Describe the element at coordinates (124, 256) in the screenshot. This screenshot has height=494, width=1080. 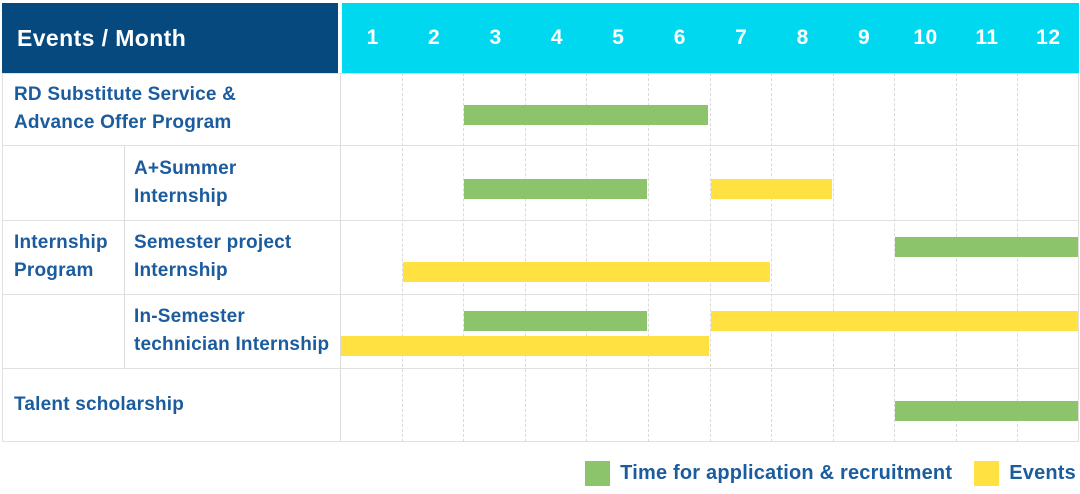
I see `sub-column-divider` at that location.